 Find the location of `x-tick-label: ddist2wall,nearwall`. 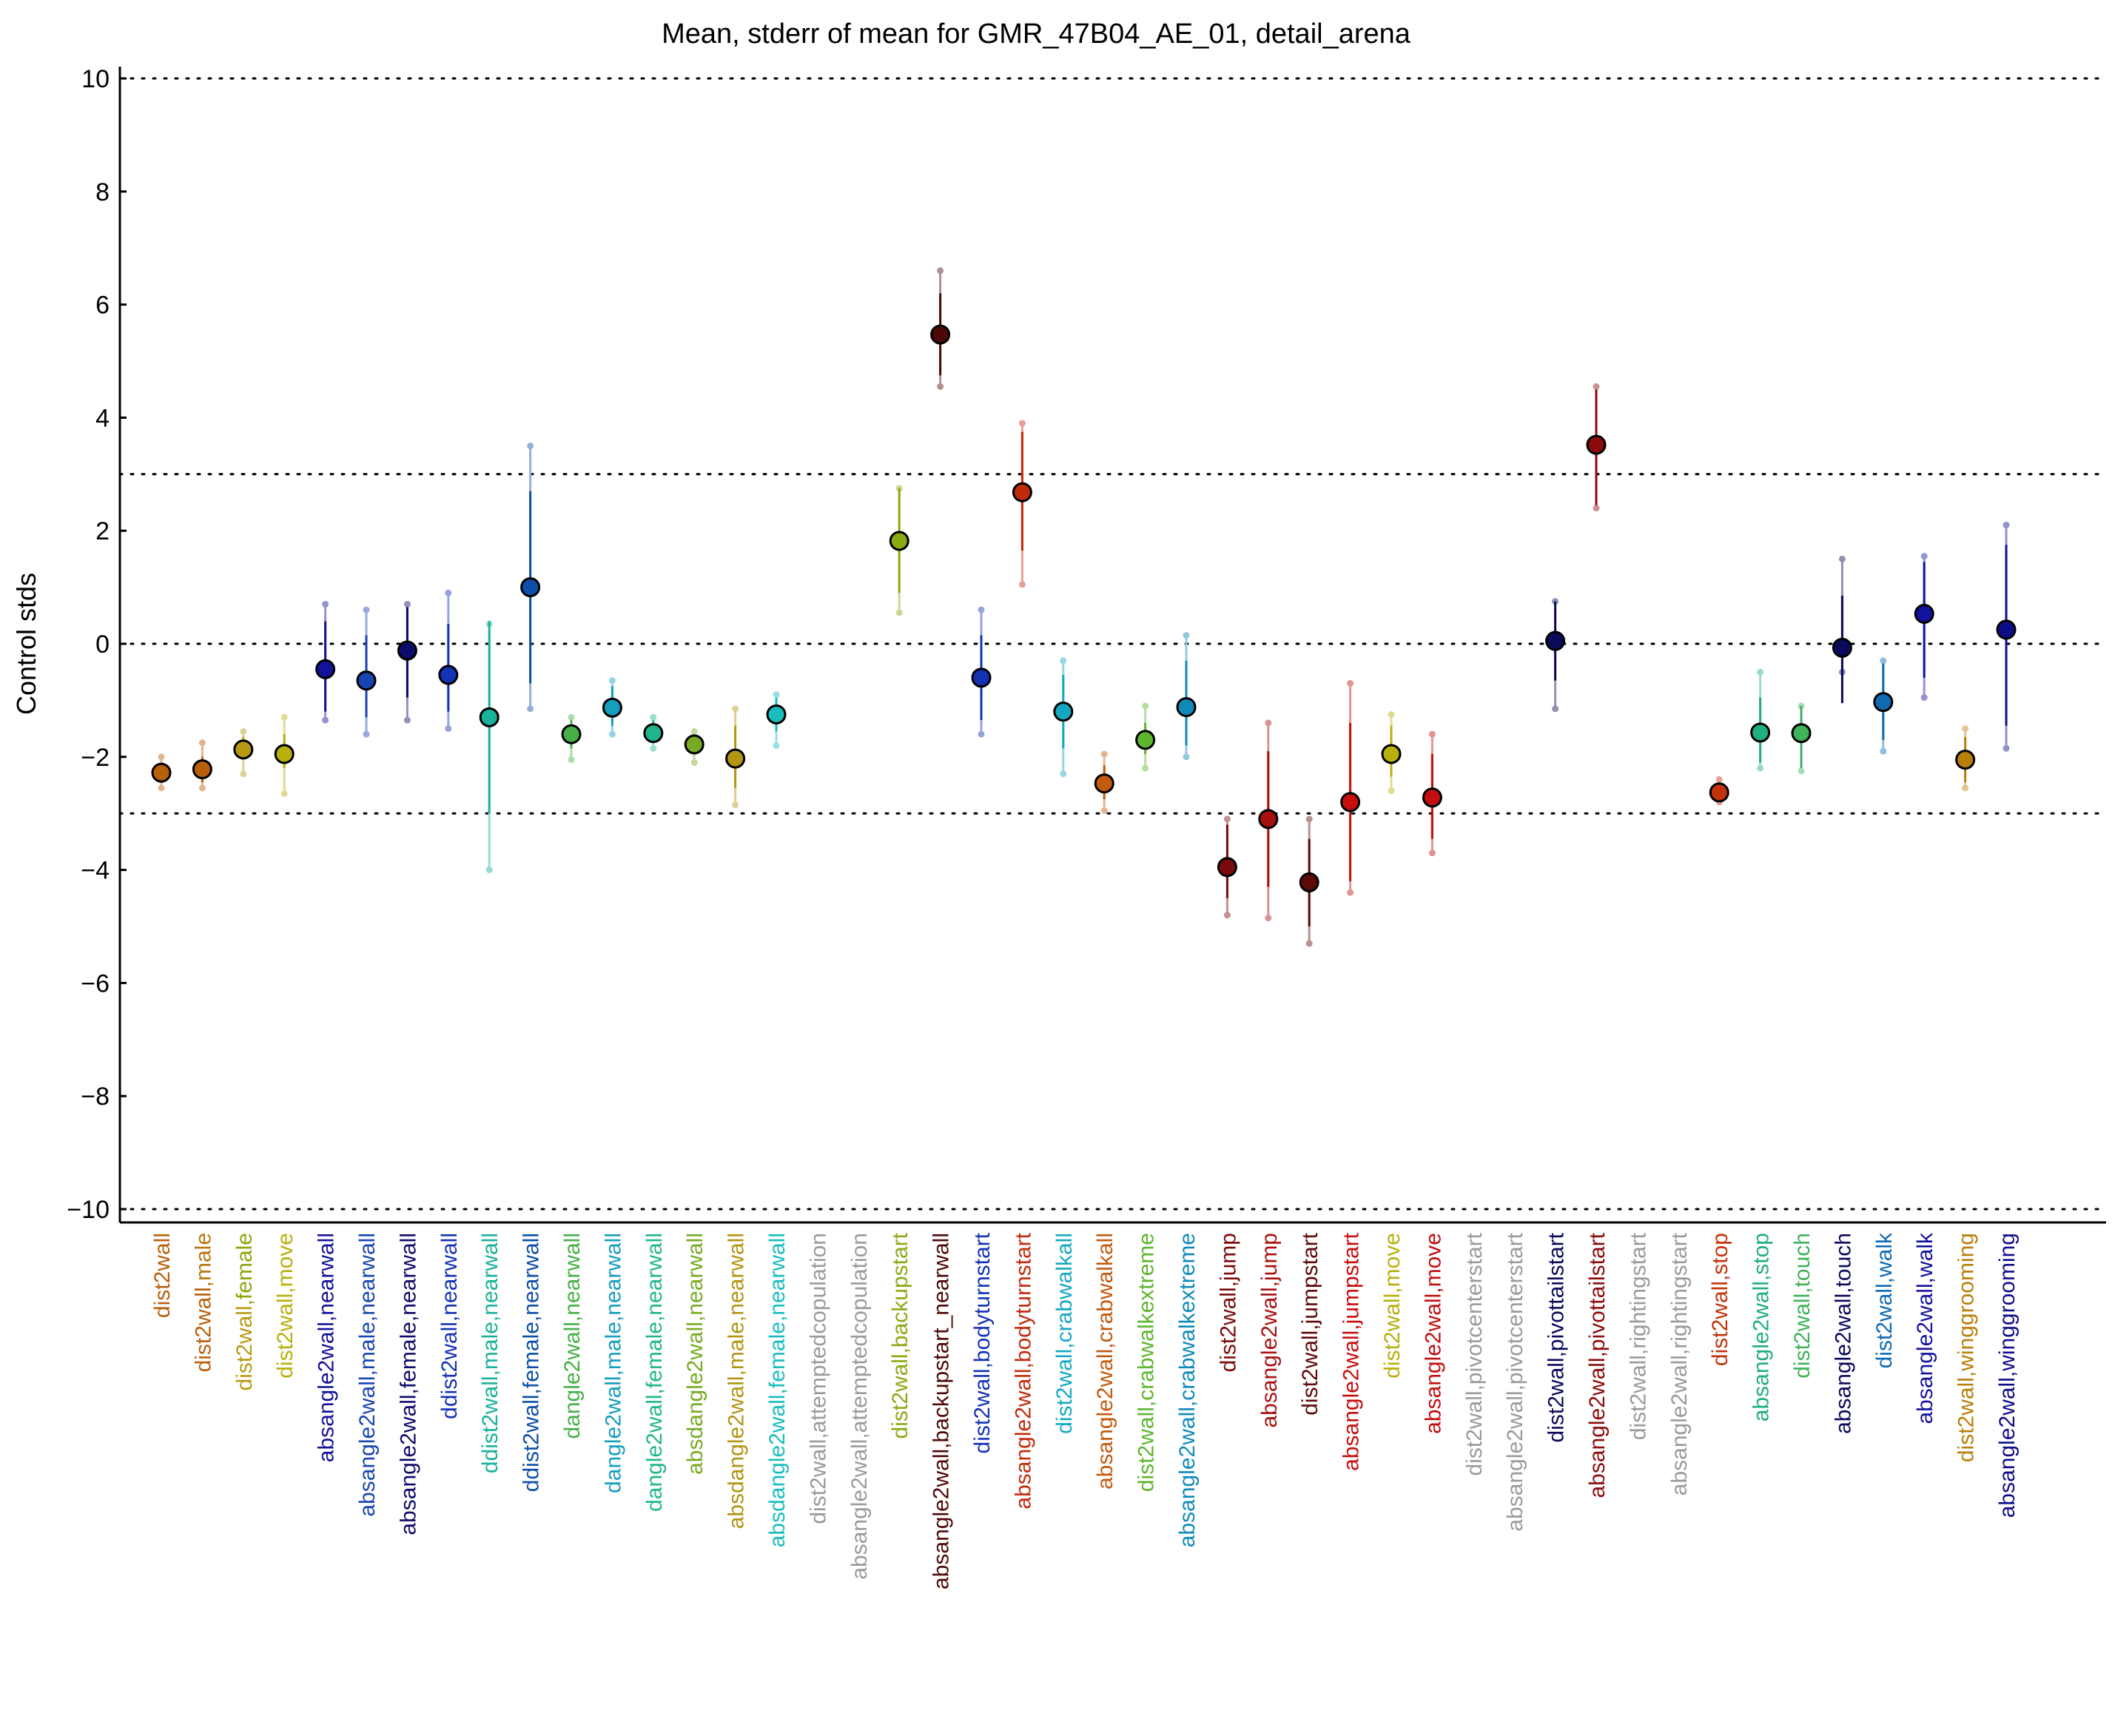

x-tick-label: ddist2wall,nearwall is located at coordinates (449, 1326).